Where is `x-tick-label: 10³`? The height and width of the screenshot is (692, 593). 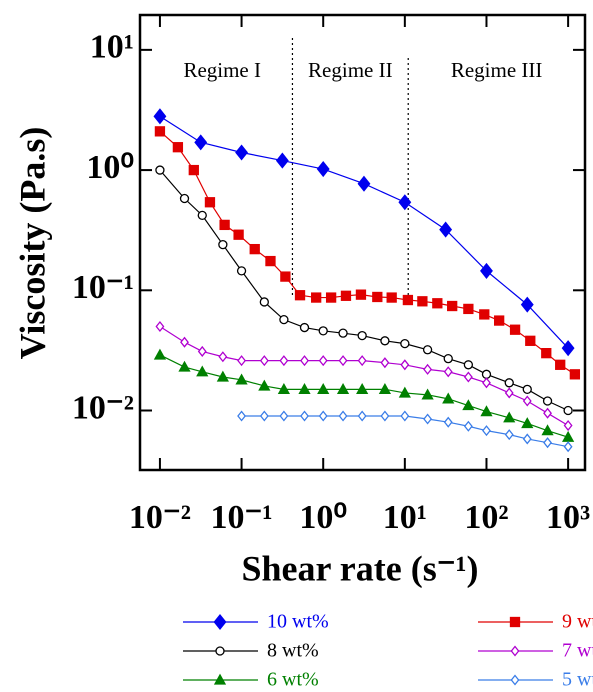 x-tick-label: 10³ is located at coordinates (568, 517).